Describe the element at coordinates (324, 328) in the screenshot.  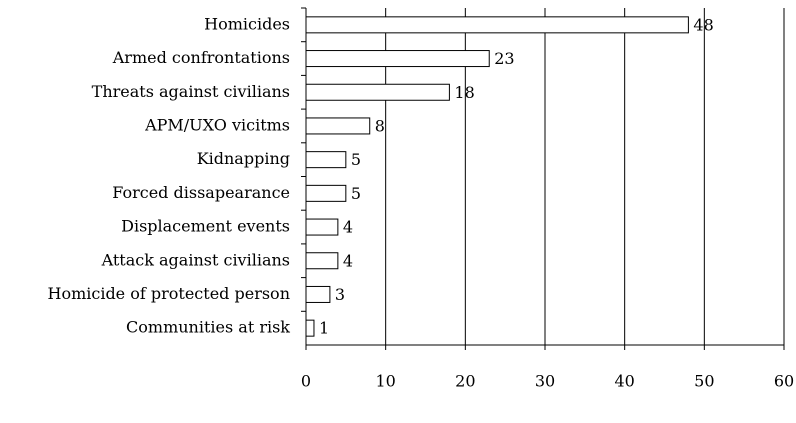
I see `data-label: 1` at that location.